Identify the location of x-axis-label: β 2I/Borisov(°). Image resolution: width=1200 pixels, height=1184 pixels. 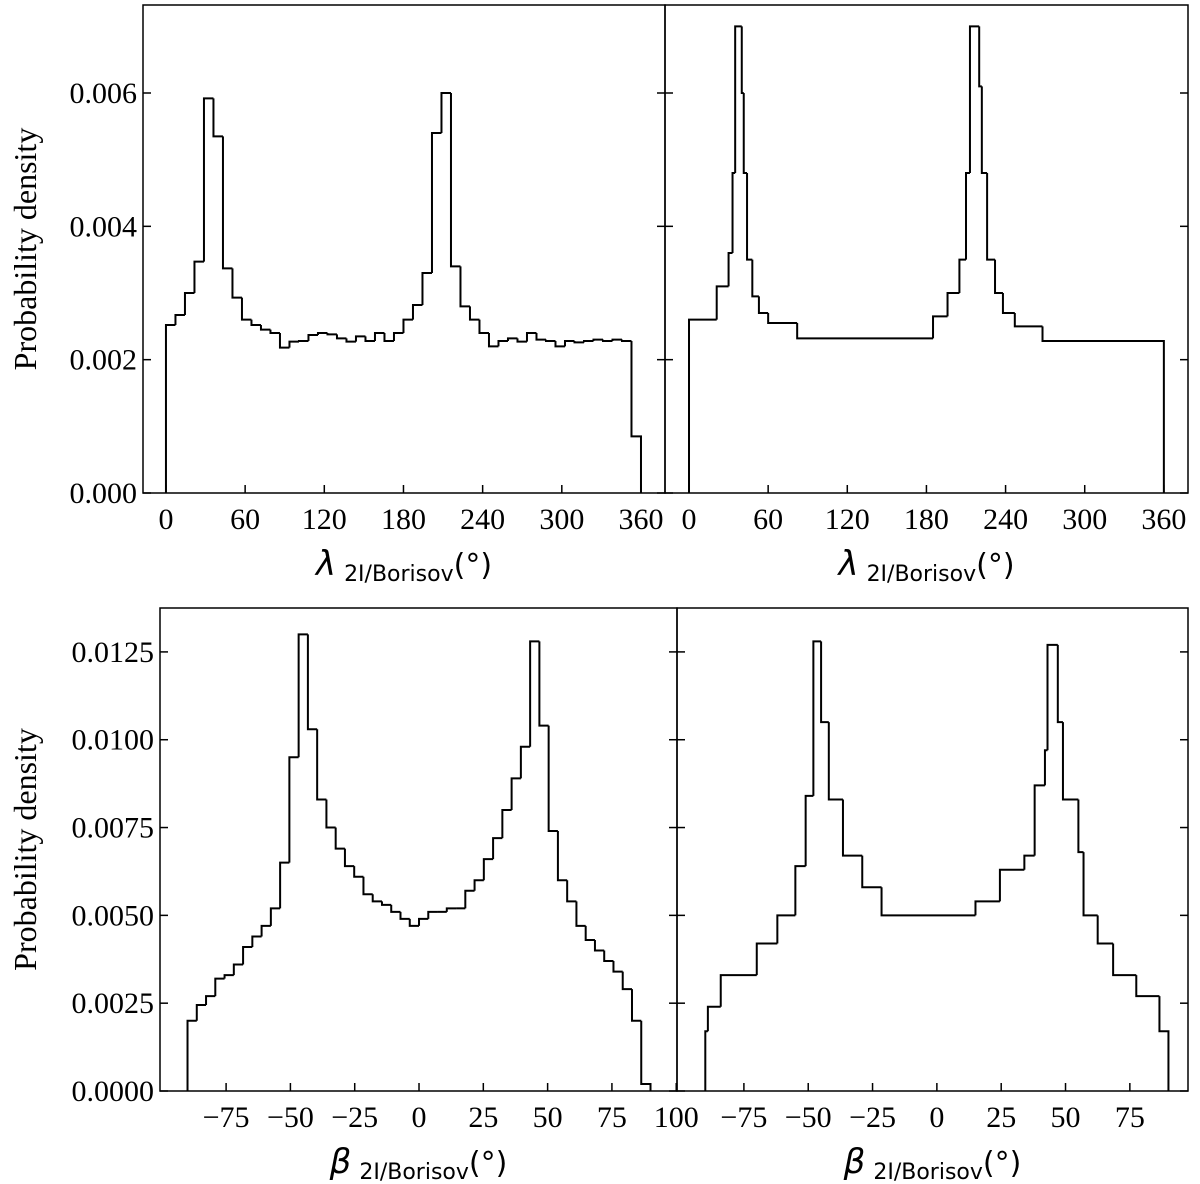
(932, 1163).